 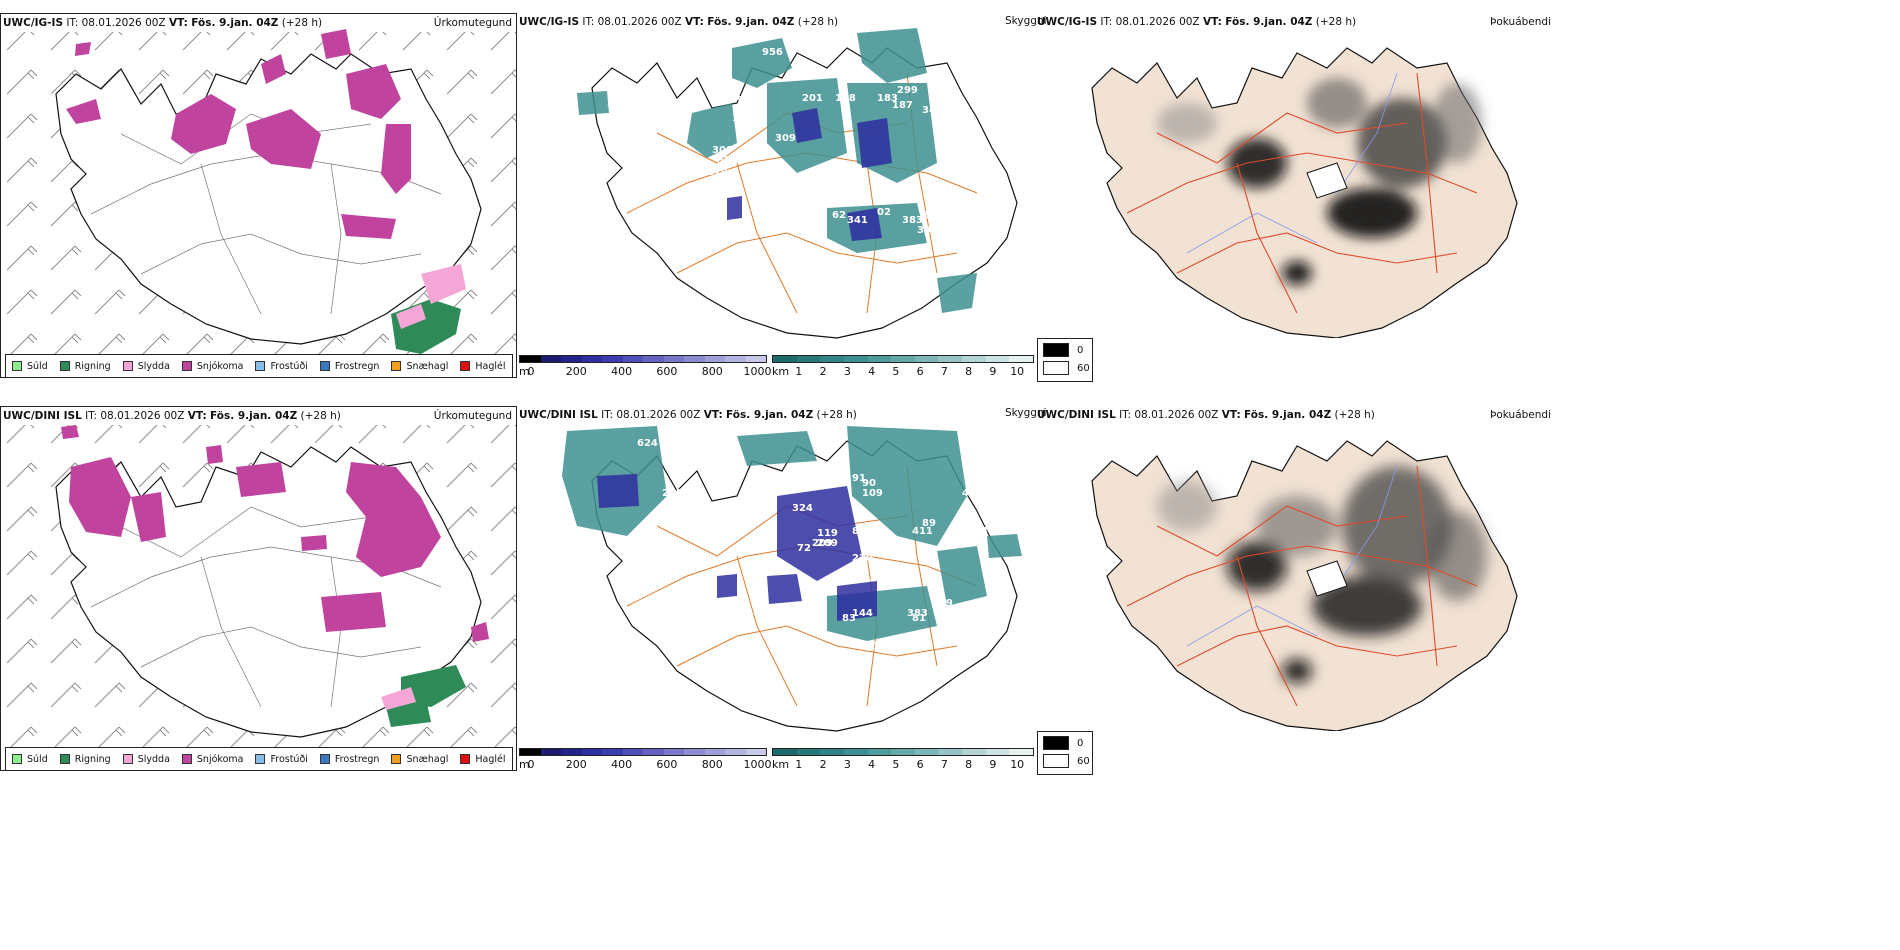 I want to click on road-network, so click(x=1302, y=193).